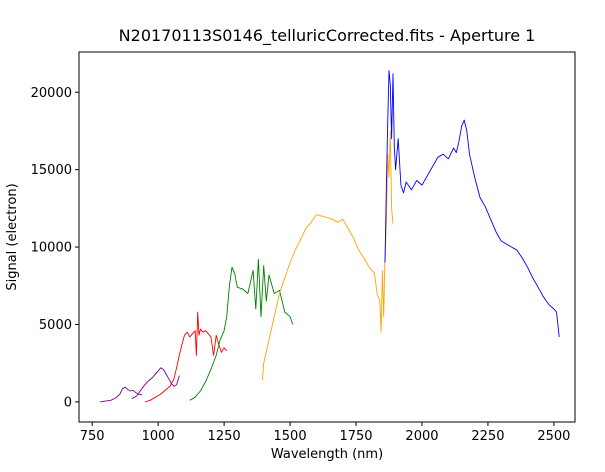  I want to click on y-tick-label: 10000, so click(51, 248).